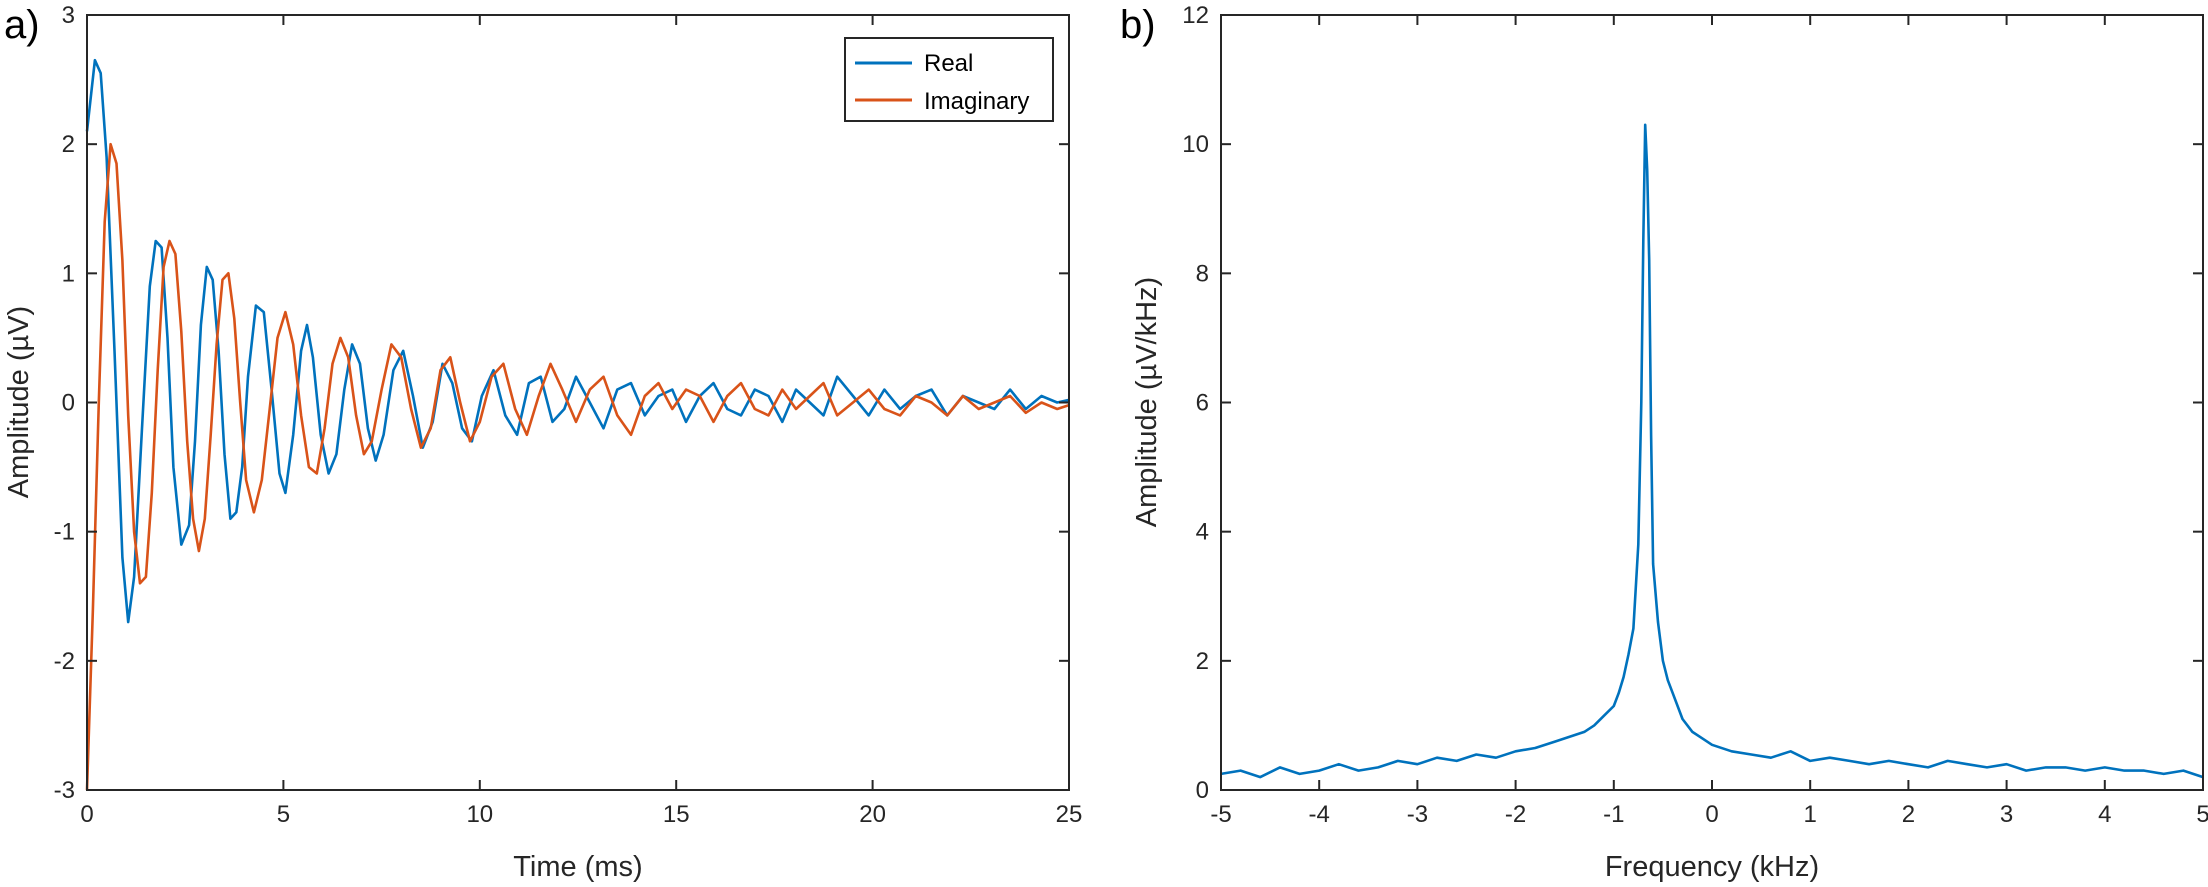  I want to click on panel-b-label: b), so click(1138, 25).